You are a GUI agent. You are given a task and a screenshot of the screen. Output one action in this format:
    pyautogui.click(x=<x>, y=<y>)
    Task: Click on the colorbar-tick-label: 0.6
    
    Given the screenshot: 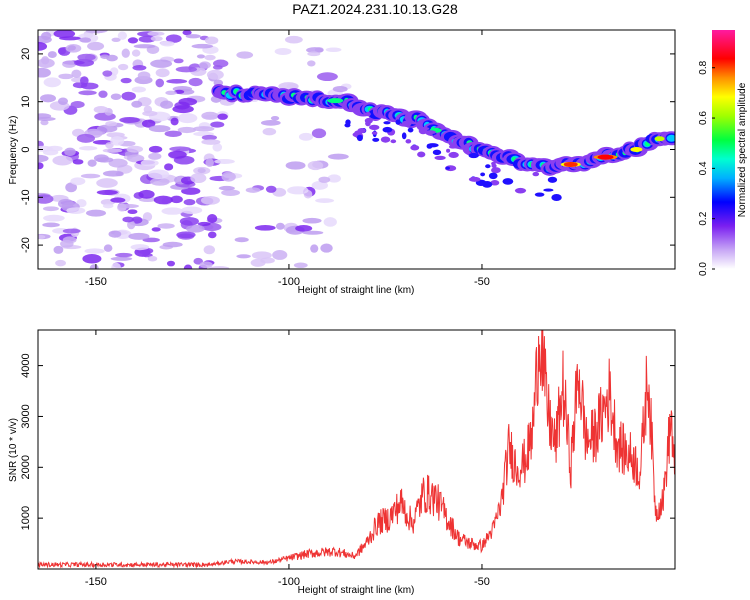 What is the action you would take?
    pyautogui.click(x=703, y=118)
    